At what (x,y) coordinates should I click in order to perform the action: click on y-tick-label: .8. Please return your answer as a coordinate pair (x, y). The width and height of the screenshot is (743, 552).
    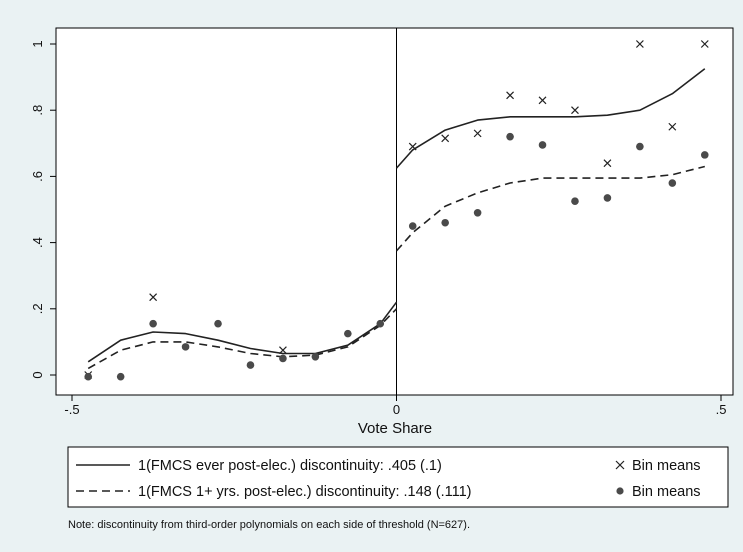
    Looking at the image, I should click on (37, 110).